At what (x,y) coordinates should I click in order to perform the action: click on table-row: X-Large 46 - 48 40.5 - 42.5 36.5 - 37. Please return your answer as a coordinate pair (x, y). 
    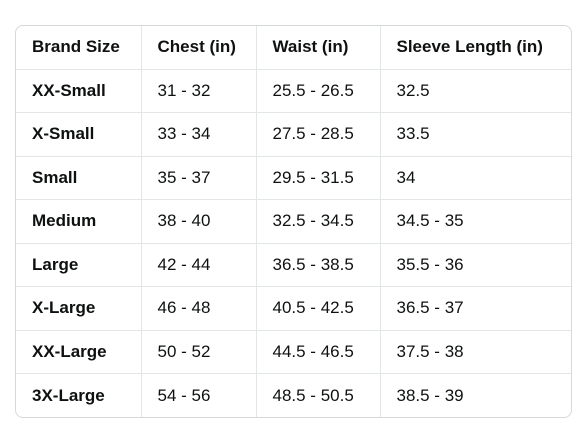
    Looking at the image, I should click on (293, 308).